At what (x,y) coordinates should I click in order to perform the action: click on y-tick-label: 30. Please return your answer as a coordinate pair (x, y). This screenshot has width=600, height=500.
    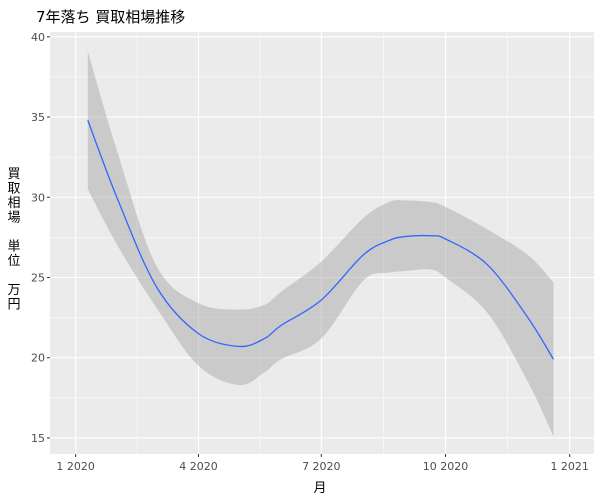
    Looking at the image, I should click on (38, 197).